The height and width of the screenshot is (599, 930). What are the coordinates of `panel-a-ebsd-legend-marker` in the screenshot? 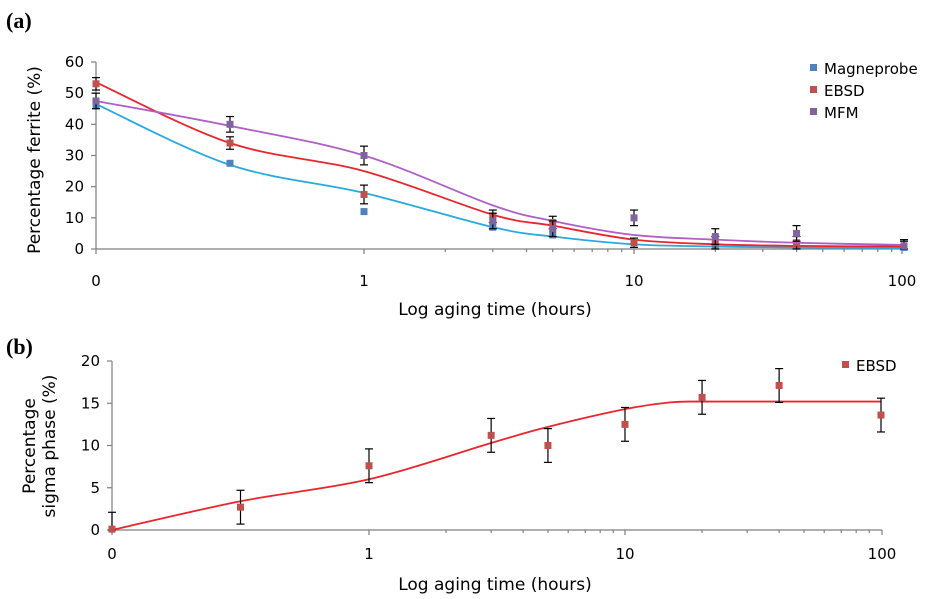 It's located at (813, 89).